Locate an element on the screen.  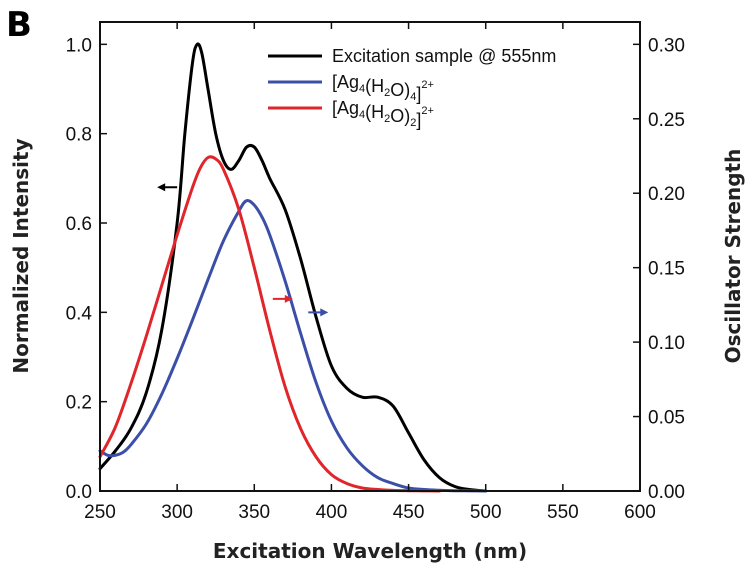
x-tick-label: 400 is located at coordinates (332, 512).